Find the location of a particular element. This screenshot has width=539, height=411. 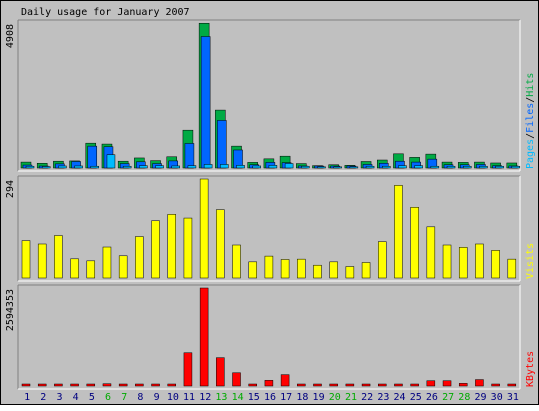

x-tick-label-28: 28 is located at coordinates (464, 397).